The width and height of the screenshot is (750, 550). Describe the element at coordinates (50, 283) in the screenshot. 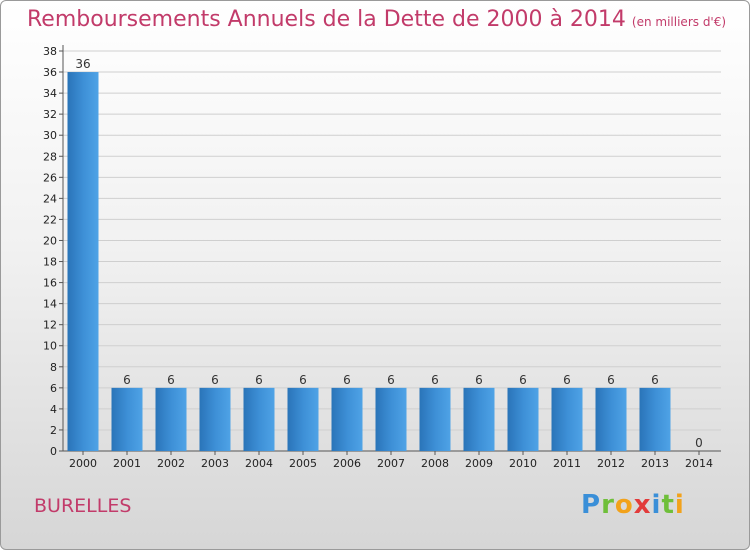

I see `y-tick-label: 16` at that location.